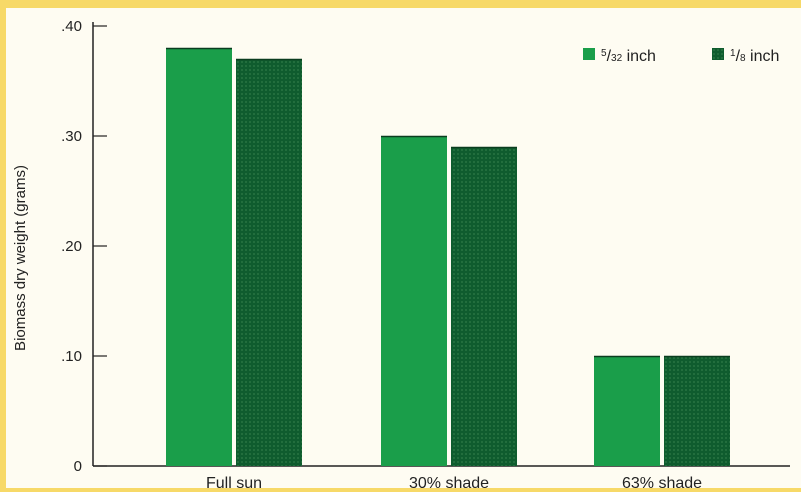  What do you see at coordinates (20, 258) in the screenshot?
I see `y-axis-label: Biomass dry weight (grams)` at bounding box center [20, 258].